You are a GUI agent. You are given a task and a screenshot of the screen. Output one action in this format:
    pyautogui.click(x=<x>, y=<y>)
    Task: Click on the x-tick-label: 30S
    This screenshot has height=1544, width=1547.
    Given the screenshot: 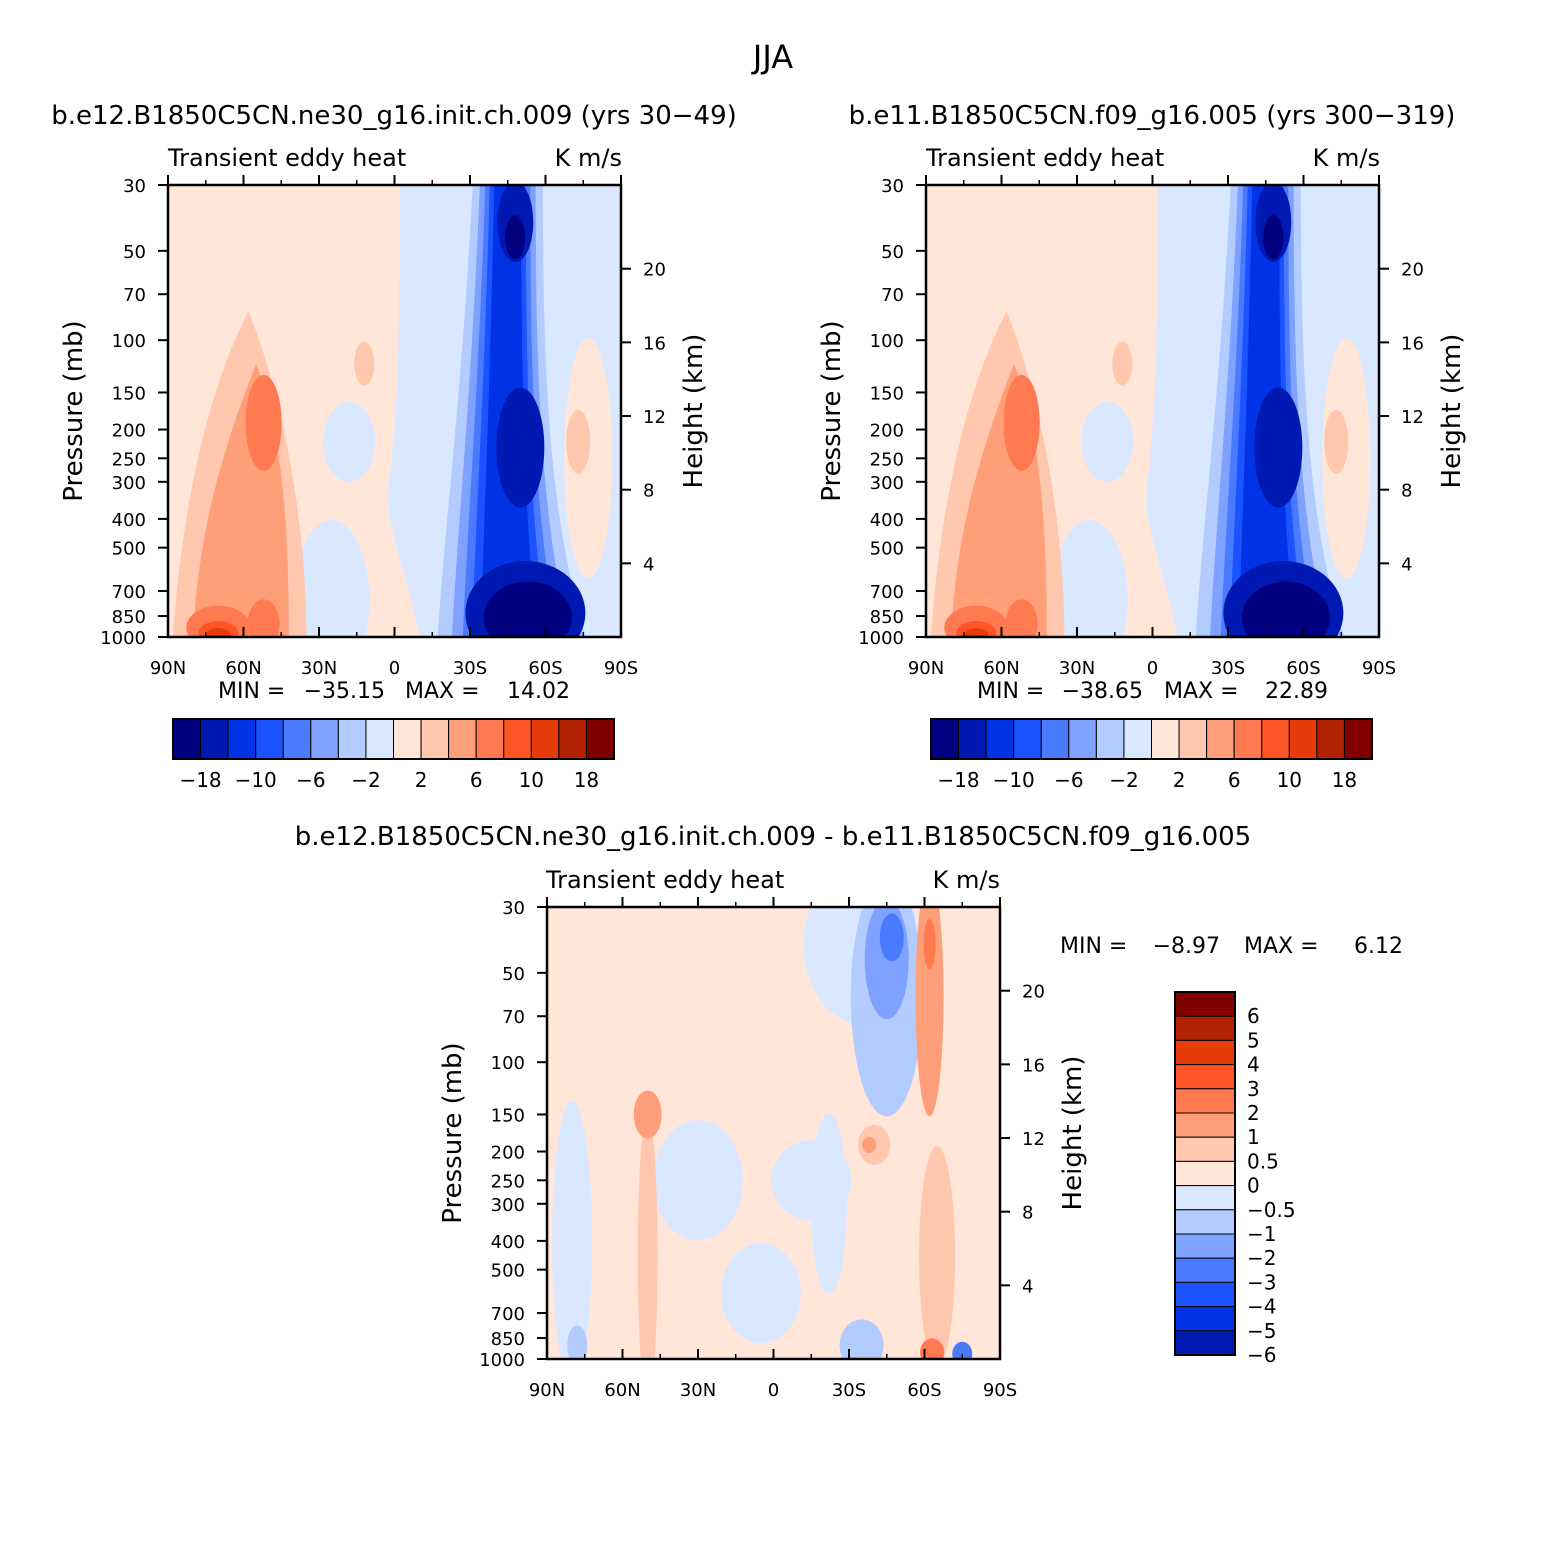 What is the action you would take?
    pyautogui.click(x=849, y=1390)
    